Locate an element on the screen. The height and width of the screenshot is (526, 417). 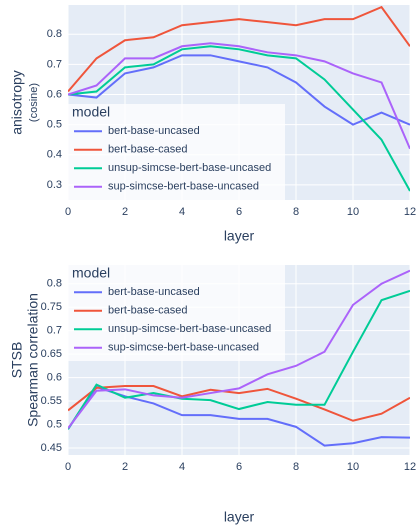
y-tick-label: 0.45 is located at coordinates (51, 448).